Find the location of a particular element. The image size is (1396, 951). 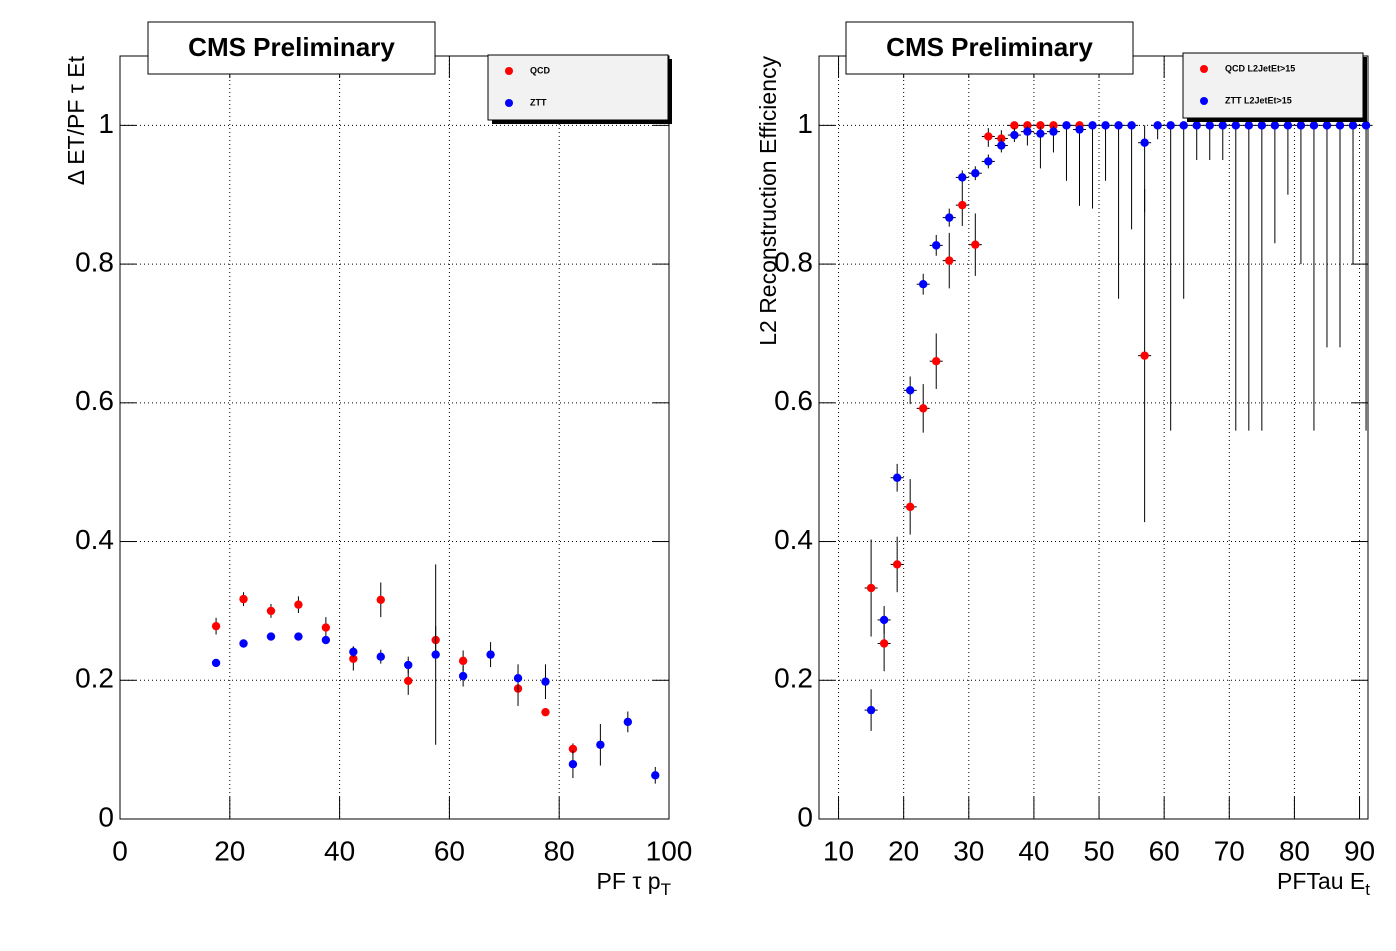

legend-label: ZTT is located at coordinates (538, 102).